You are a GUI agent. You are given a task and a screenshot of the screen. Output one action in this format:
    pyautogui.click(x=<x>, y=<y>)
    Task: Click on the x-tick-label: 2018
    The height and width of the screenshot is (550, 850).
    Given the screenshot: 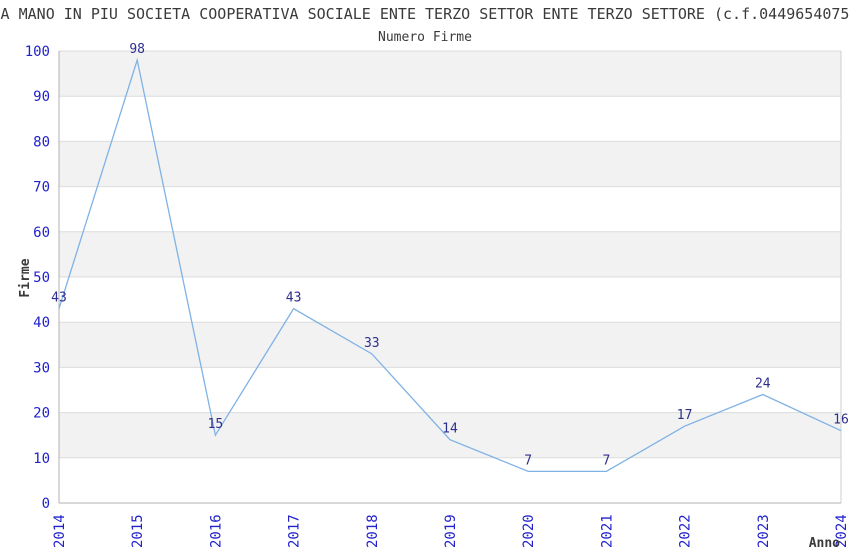 What is the action you would take?
    pyautogui.click(x=373, y=531)
    